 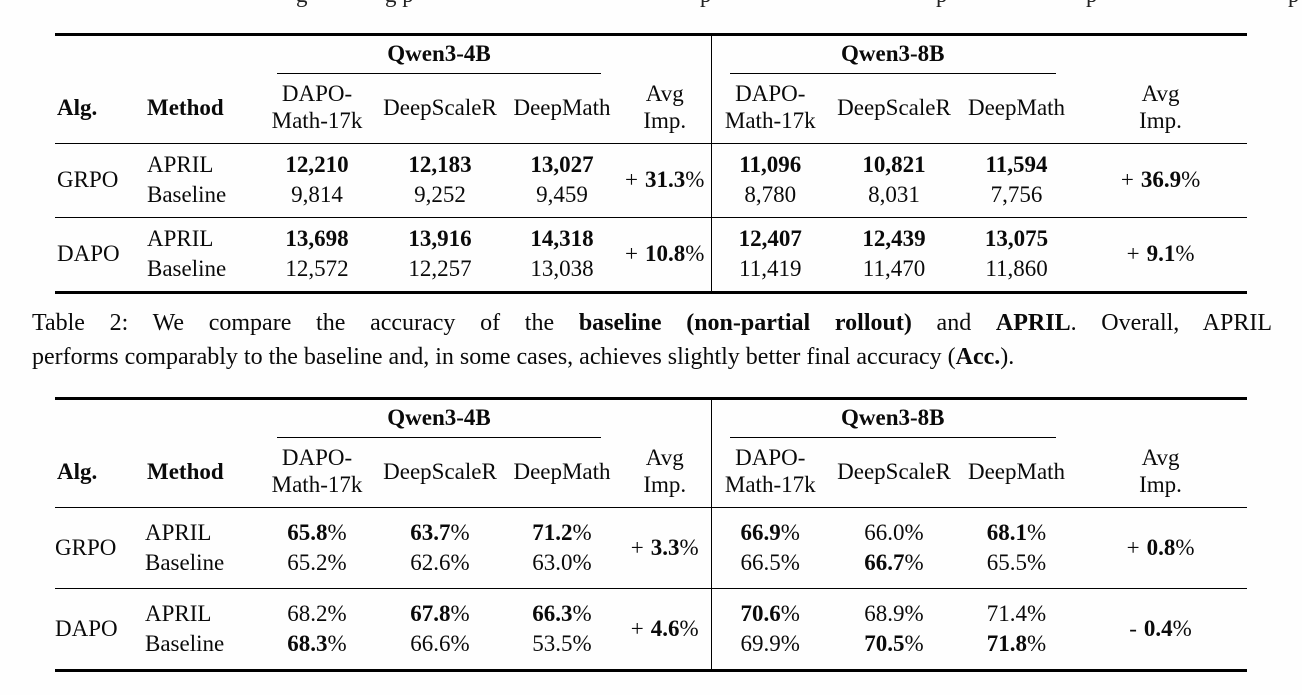 I want to click on value-cell: 14,318 13,038, so click(x=562, y=255).